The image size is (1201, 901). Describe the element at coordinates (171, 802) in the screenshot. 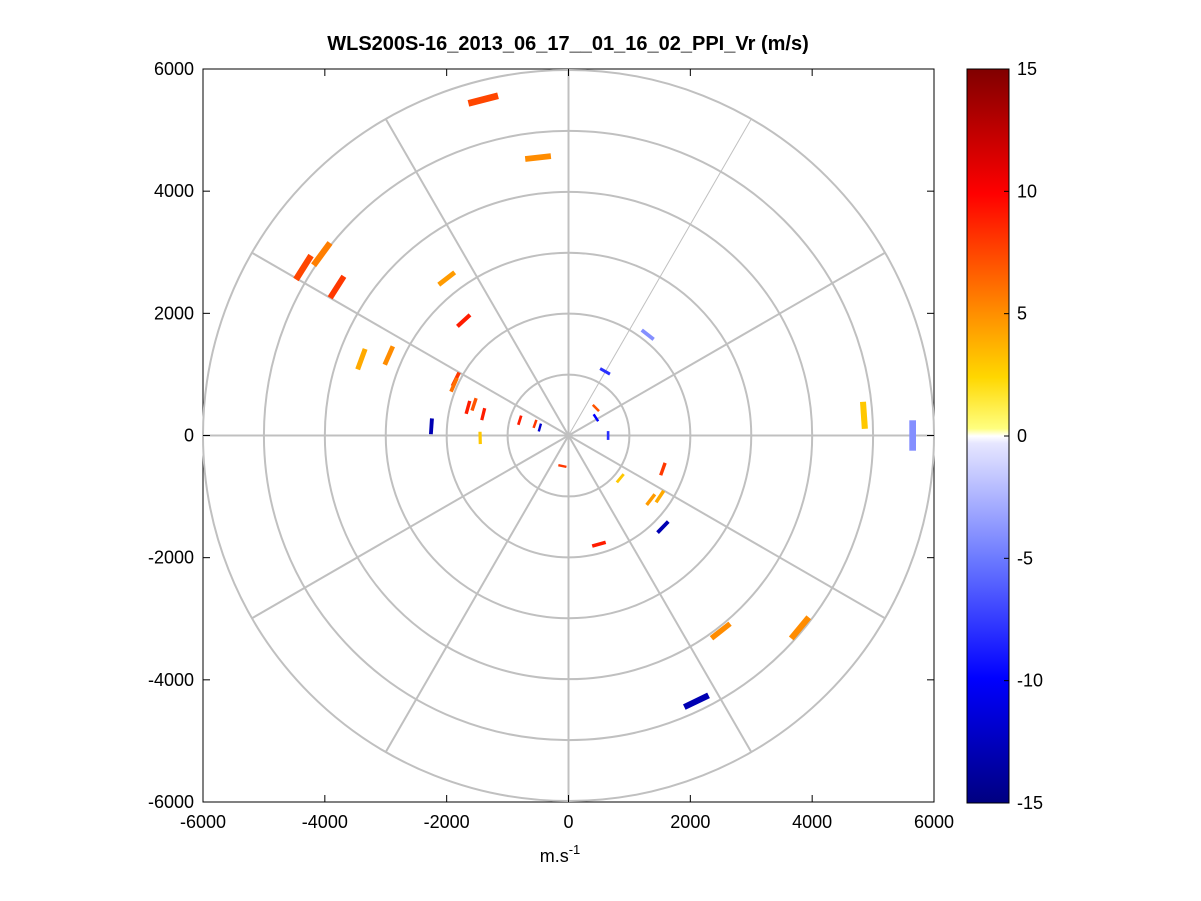

I see `y-tick-label: -6000` at that location.